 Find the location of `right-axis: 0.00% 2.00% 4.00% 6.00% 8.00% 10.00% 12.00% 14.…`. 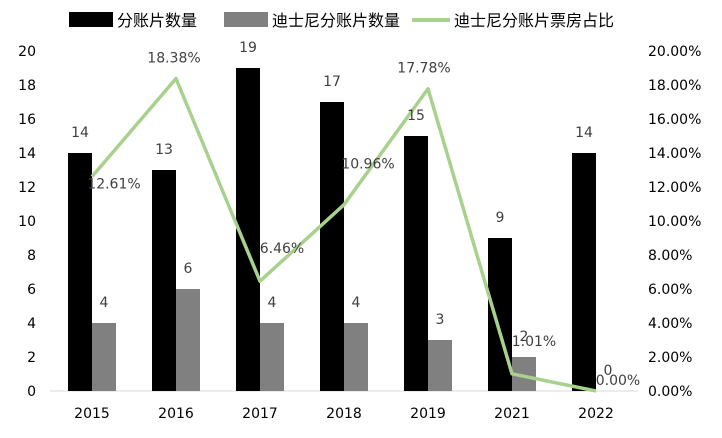

right-axis: 0.00% 2.00% 4.00% 6.00% 8.00% 10.00% 12.00% 14.… is located at coordinates (674, 222).